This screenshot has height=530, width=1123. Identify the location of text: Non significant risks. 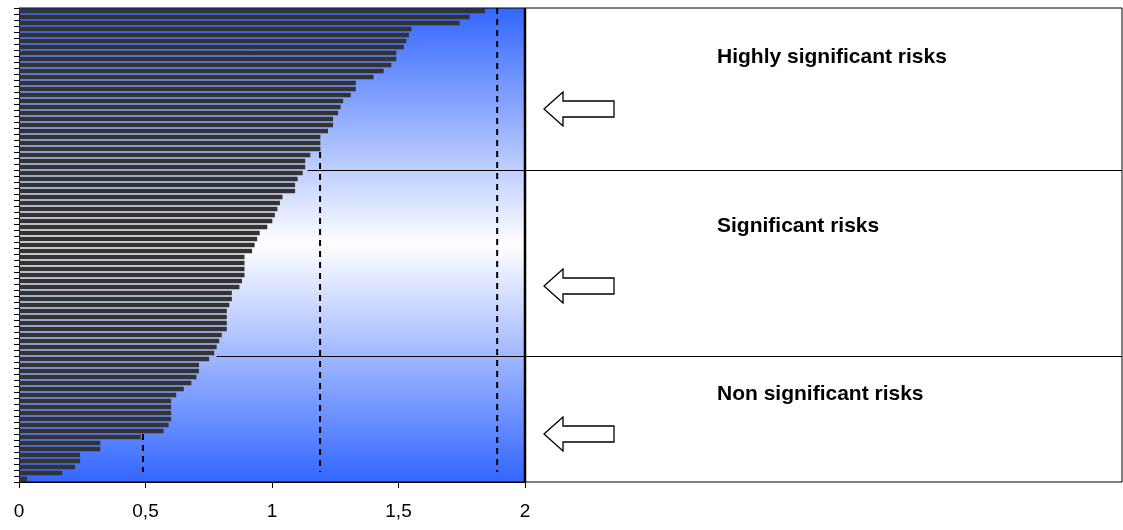
(820, 392).